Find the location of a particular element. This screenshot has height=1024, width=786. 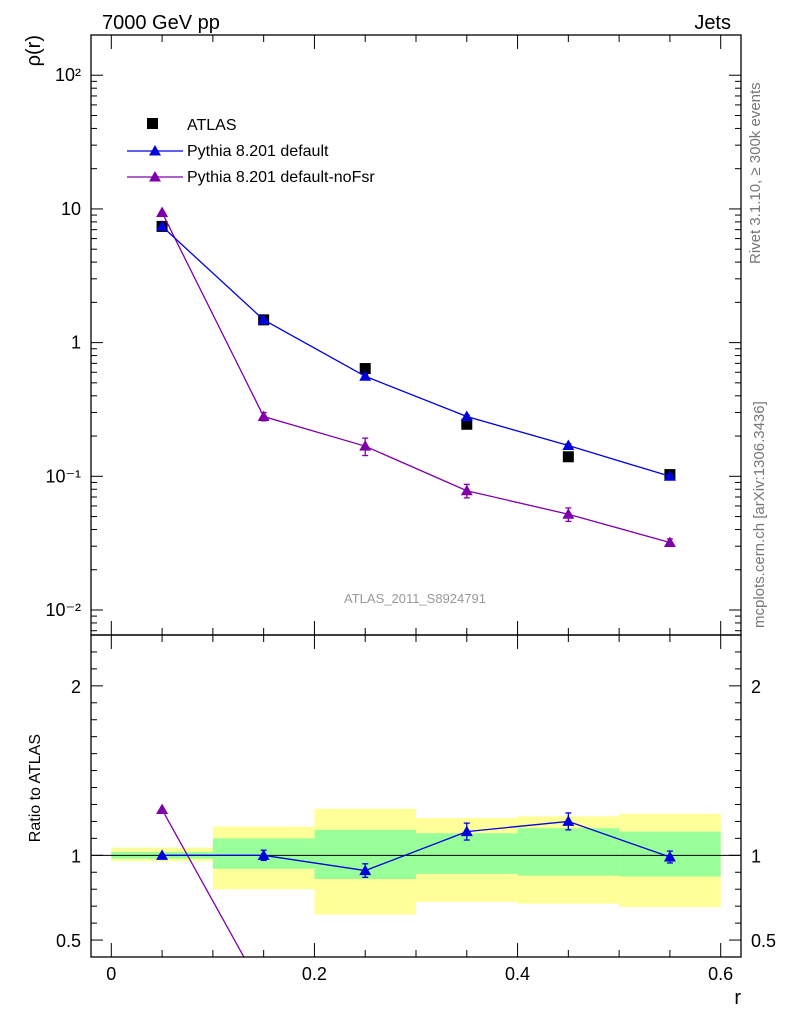

ratio-ytick-label-left: 0.5 is located at coordinates (68, 941).